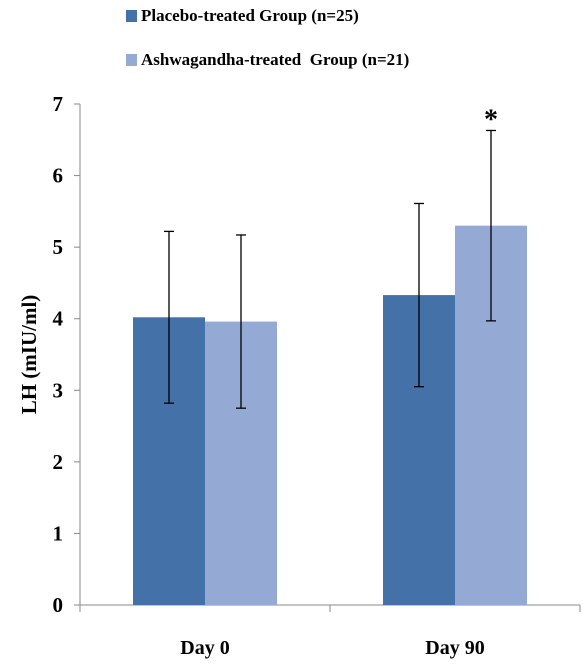 This screenshot has width=583, height=666. What do you see at coordinates (491, 119) in the screenshot?
I see `significance-asterisk: *` at bounding box center [491, 119].